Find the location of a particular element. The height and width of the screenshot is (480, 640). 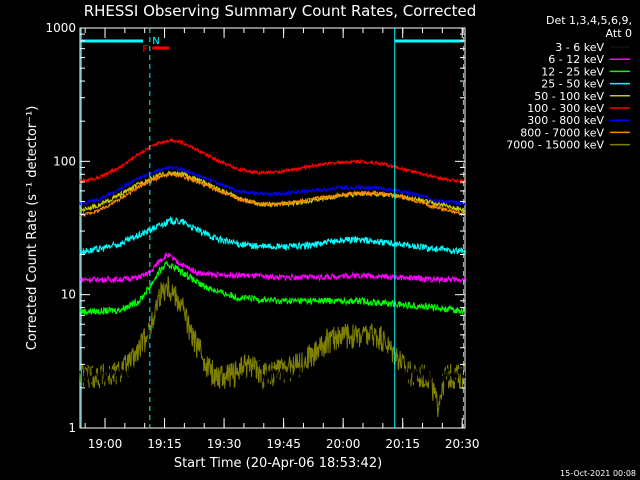

night-flag-letter: N is located at coordinates (155, 41).